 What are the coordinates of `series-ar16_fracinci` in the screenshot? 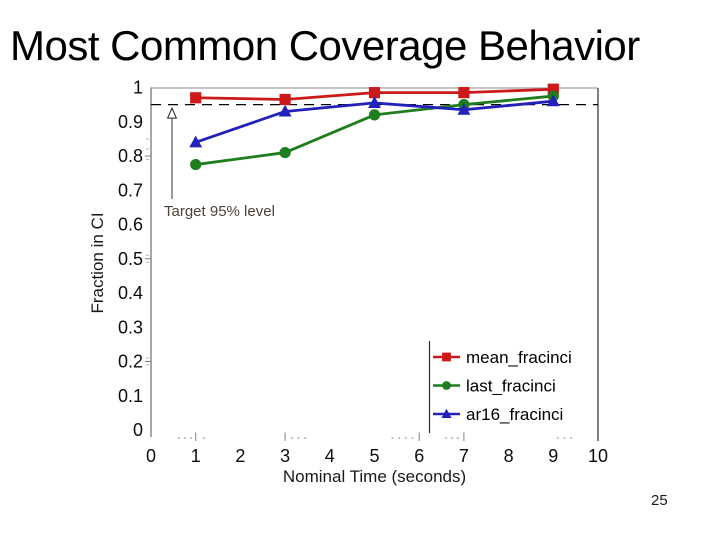 It's located at (374, 121).